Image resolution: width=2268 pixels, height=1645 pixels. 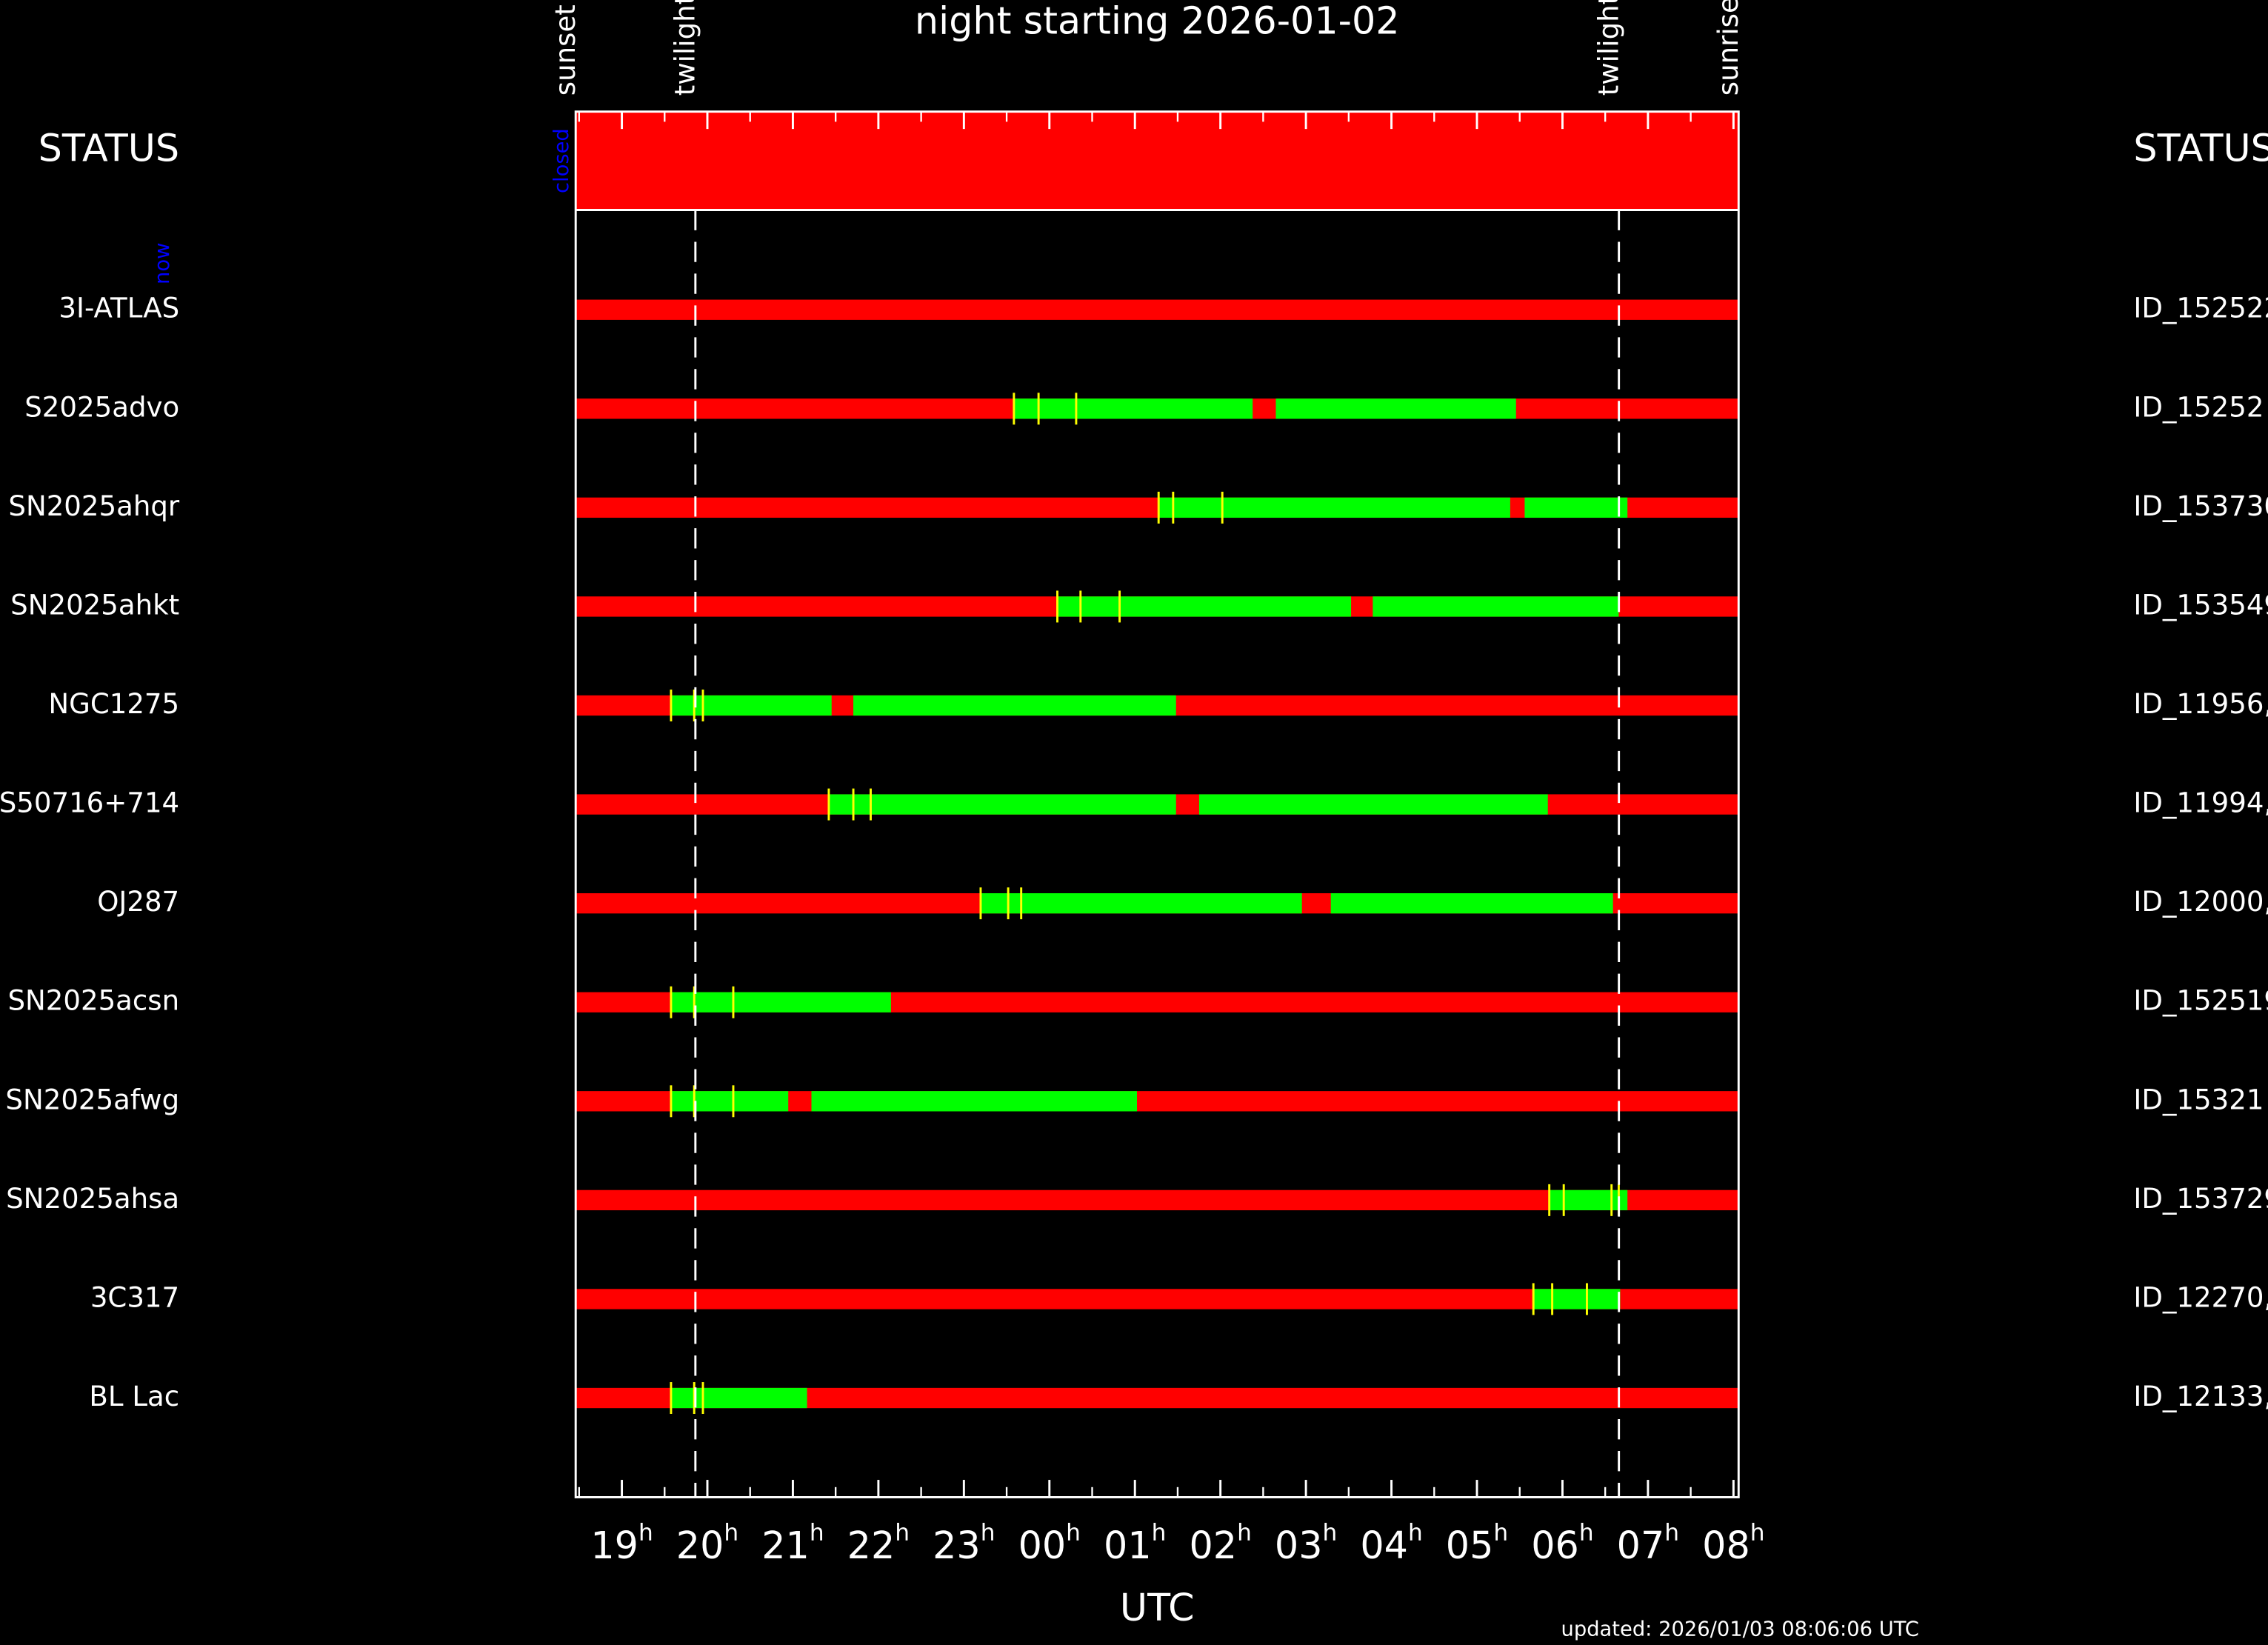 What do you see at coordinates (93, 1001) in the screenshot?
I see `row-name: SN2025acsn` at bounding box center [93, 1001].